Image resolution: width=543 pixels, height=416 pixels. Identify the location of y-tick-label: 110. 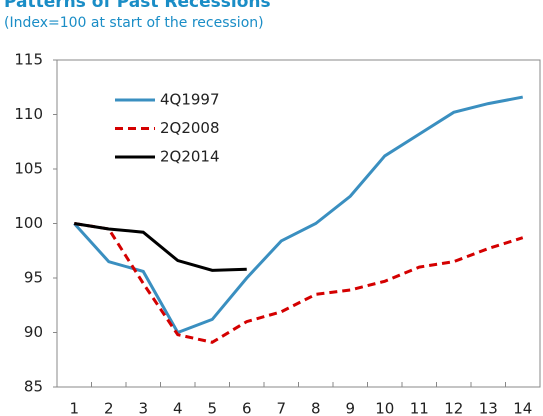
(28, 114).